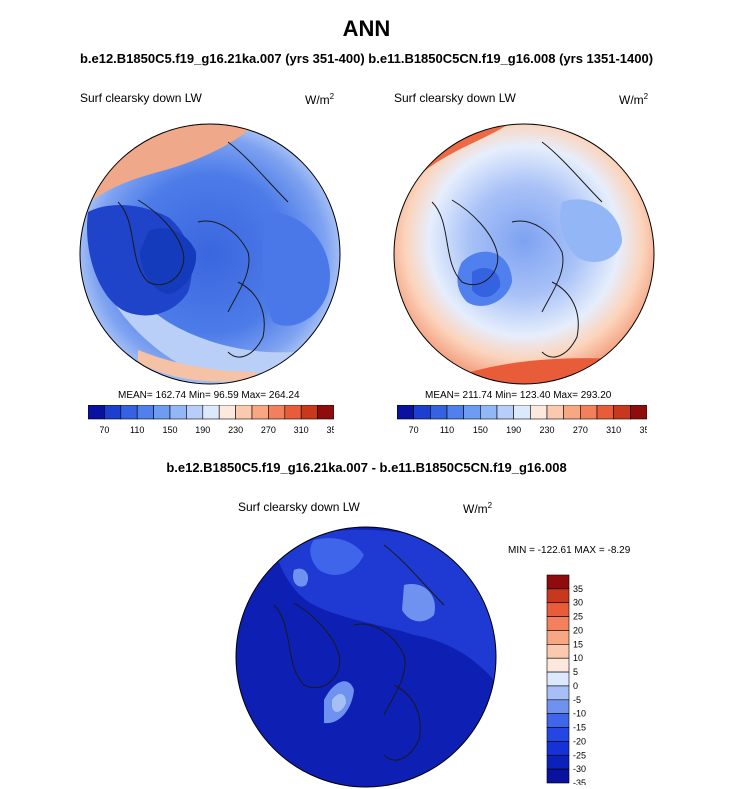 The height and width of the screenshot is (789, 733). Describe the element at coordinates (578, 630) in the screenshot. I see `panel3-colorbar-tick-label: 20` at that location.